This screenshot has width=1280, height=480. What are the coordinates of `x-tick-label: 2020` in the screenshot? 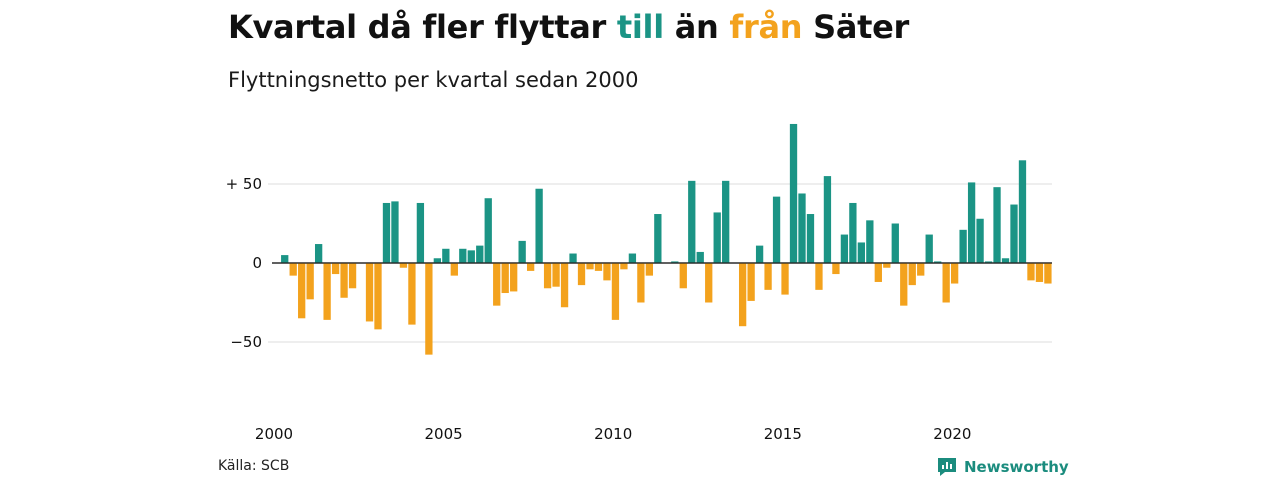 It's located at (952, 434).